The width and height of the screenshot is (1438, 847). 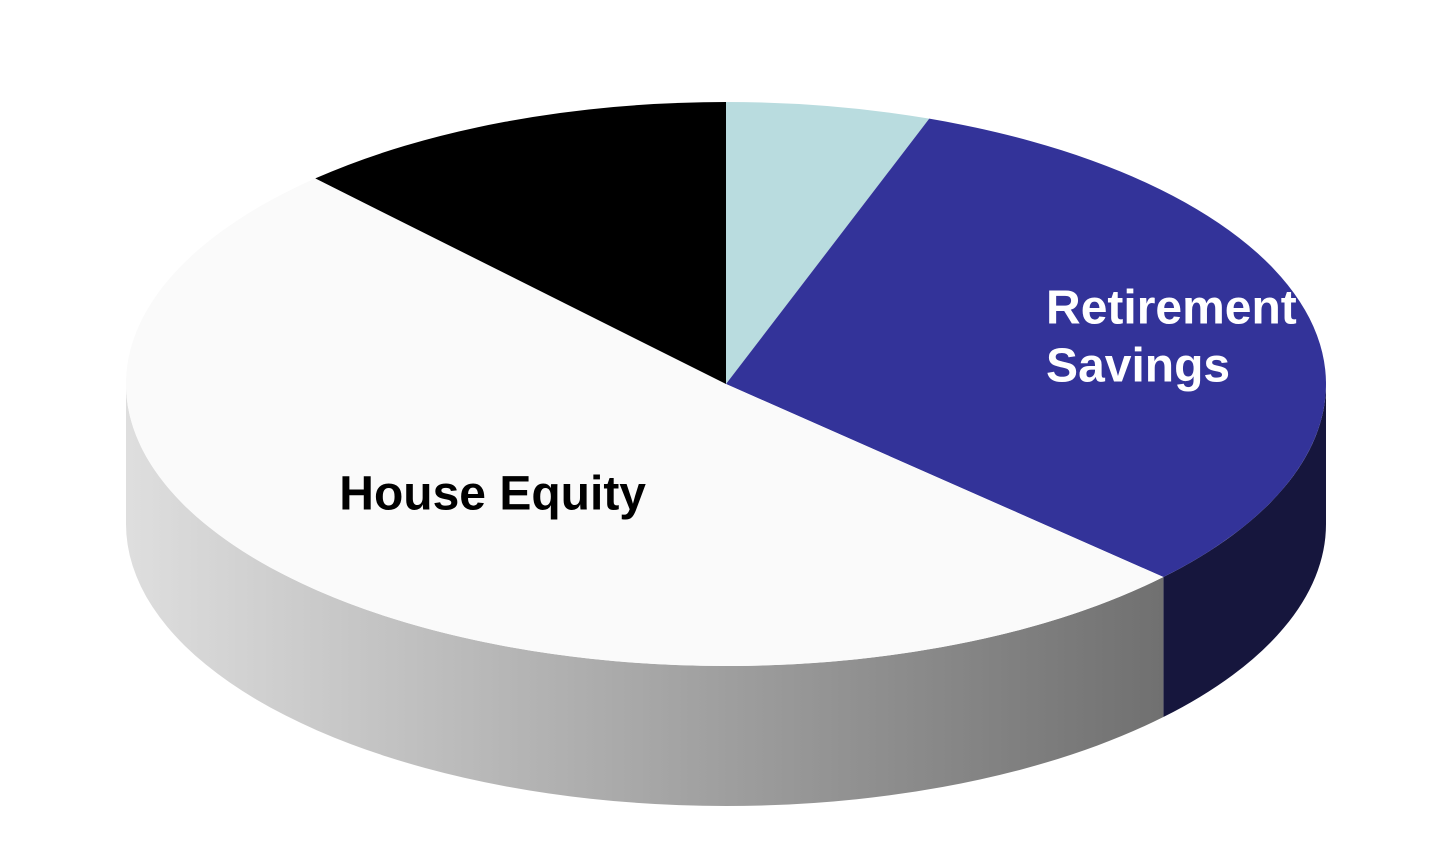 I want to click on pie-label-1: Retirement Savings, so click(x=1171, y=337).